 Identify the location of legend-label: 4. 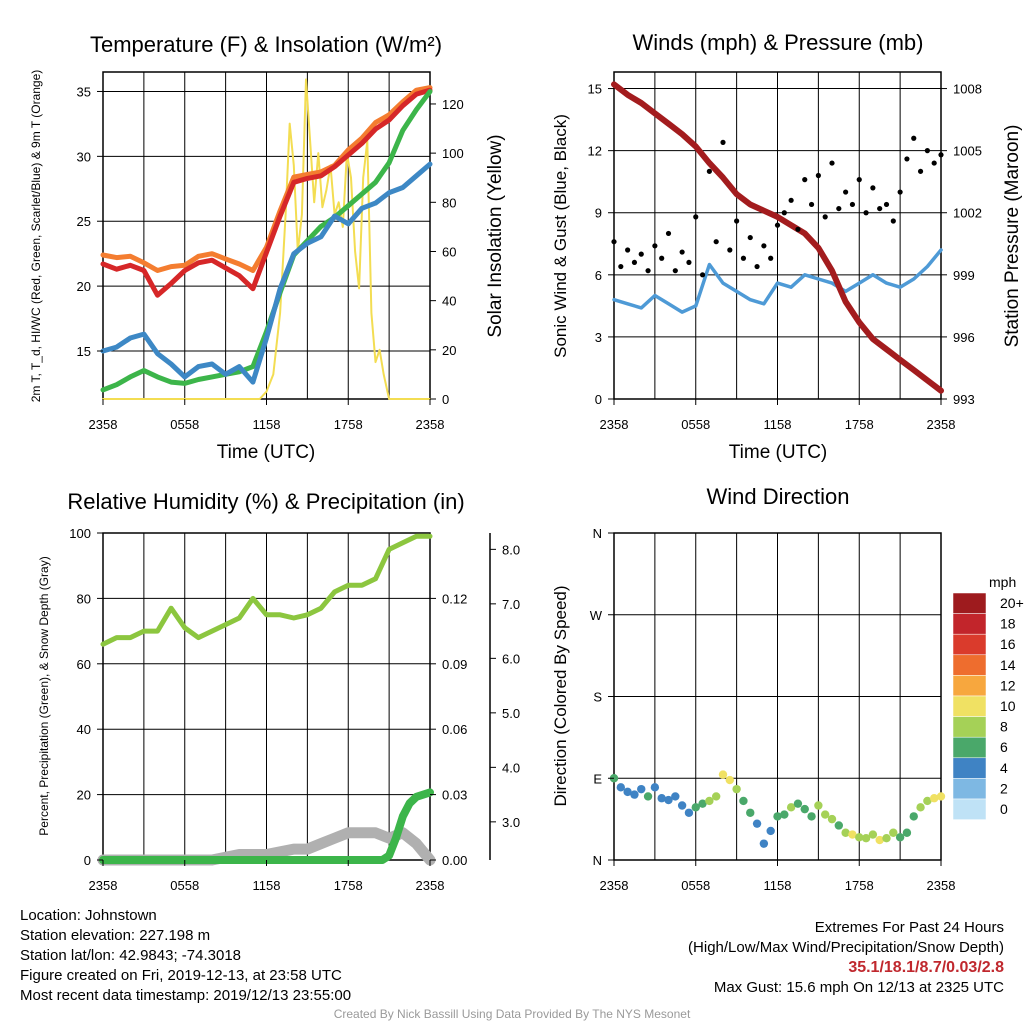
(1004, 768).